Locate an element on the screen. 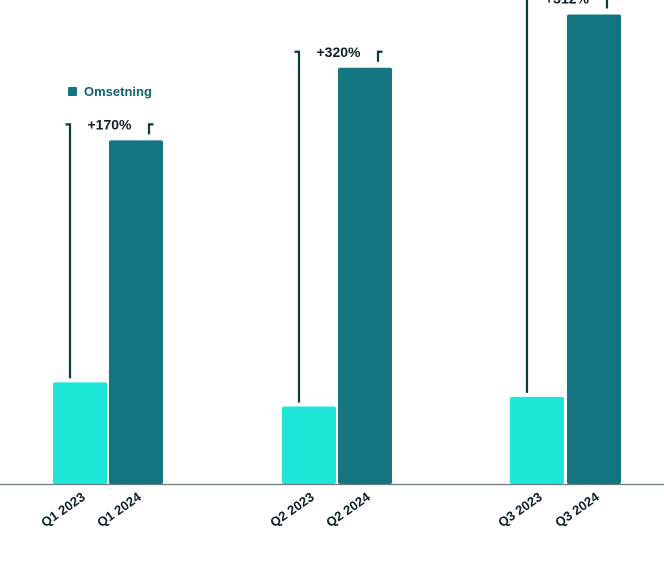 The width and height of the screenshot is (664, 572). x-tick-label-q3-2024: Q3 2024 is located at coordinates (577, 509).